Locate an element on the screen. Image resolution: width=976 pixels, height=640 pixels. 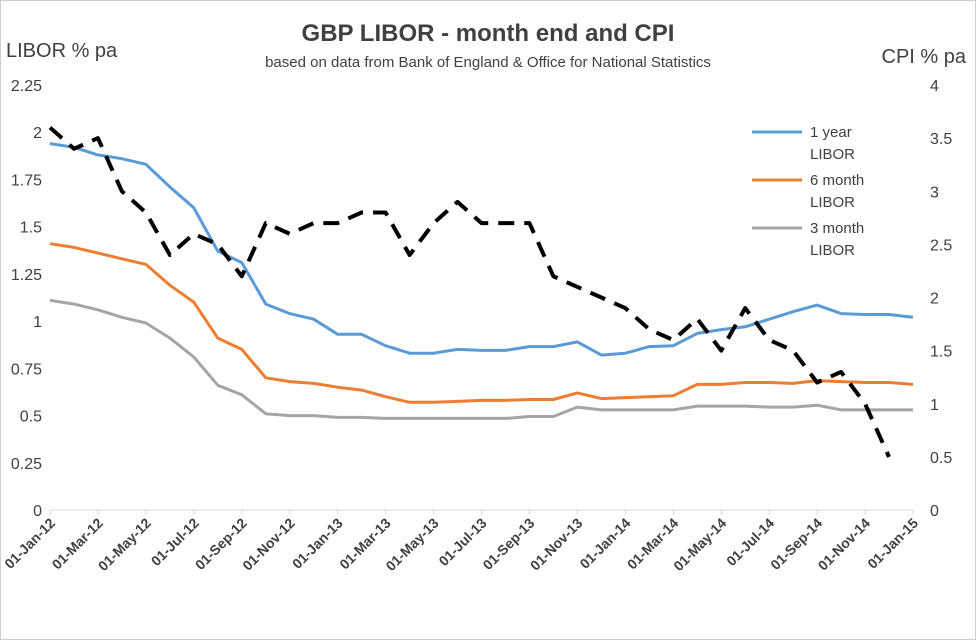
y-tick-right: 3.5 is located at coordinates (941, 139).